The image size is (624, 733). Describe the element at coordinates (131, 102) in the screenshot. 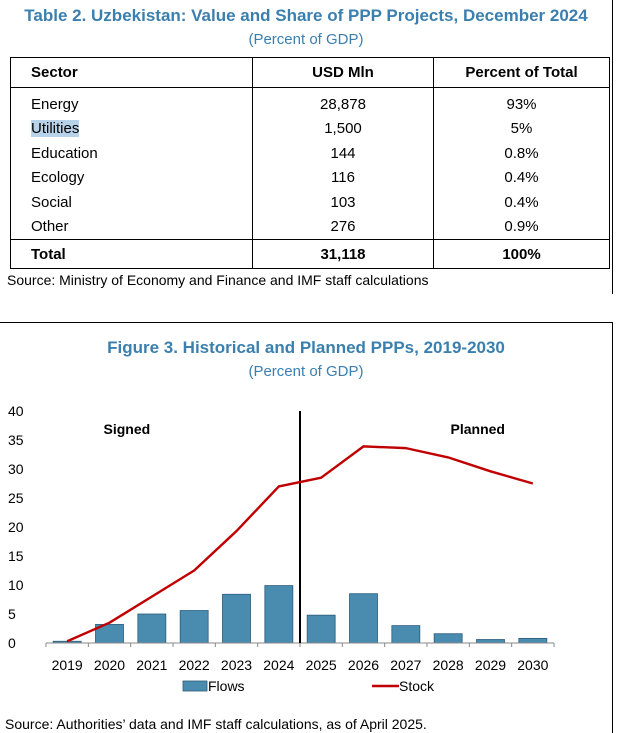

I see `cell-sector: Energy` at that location.